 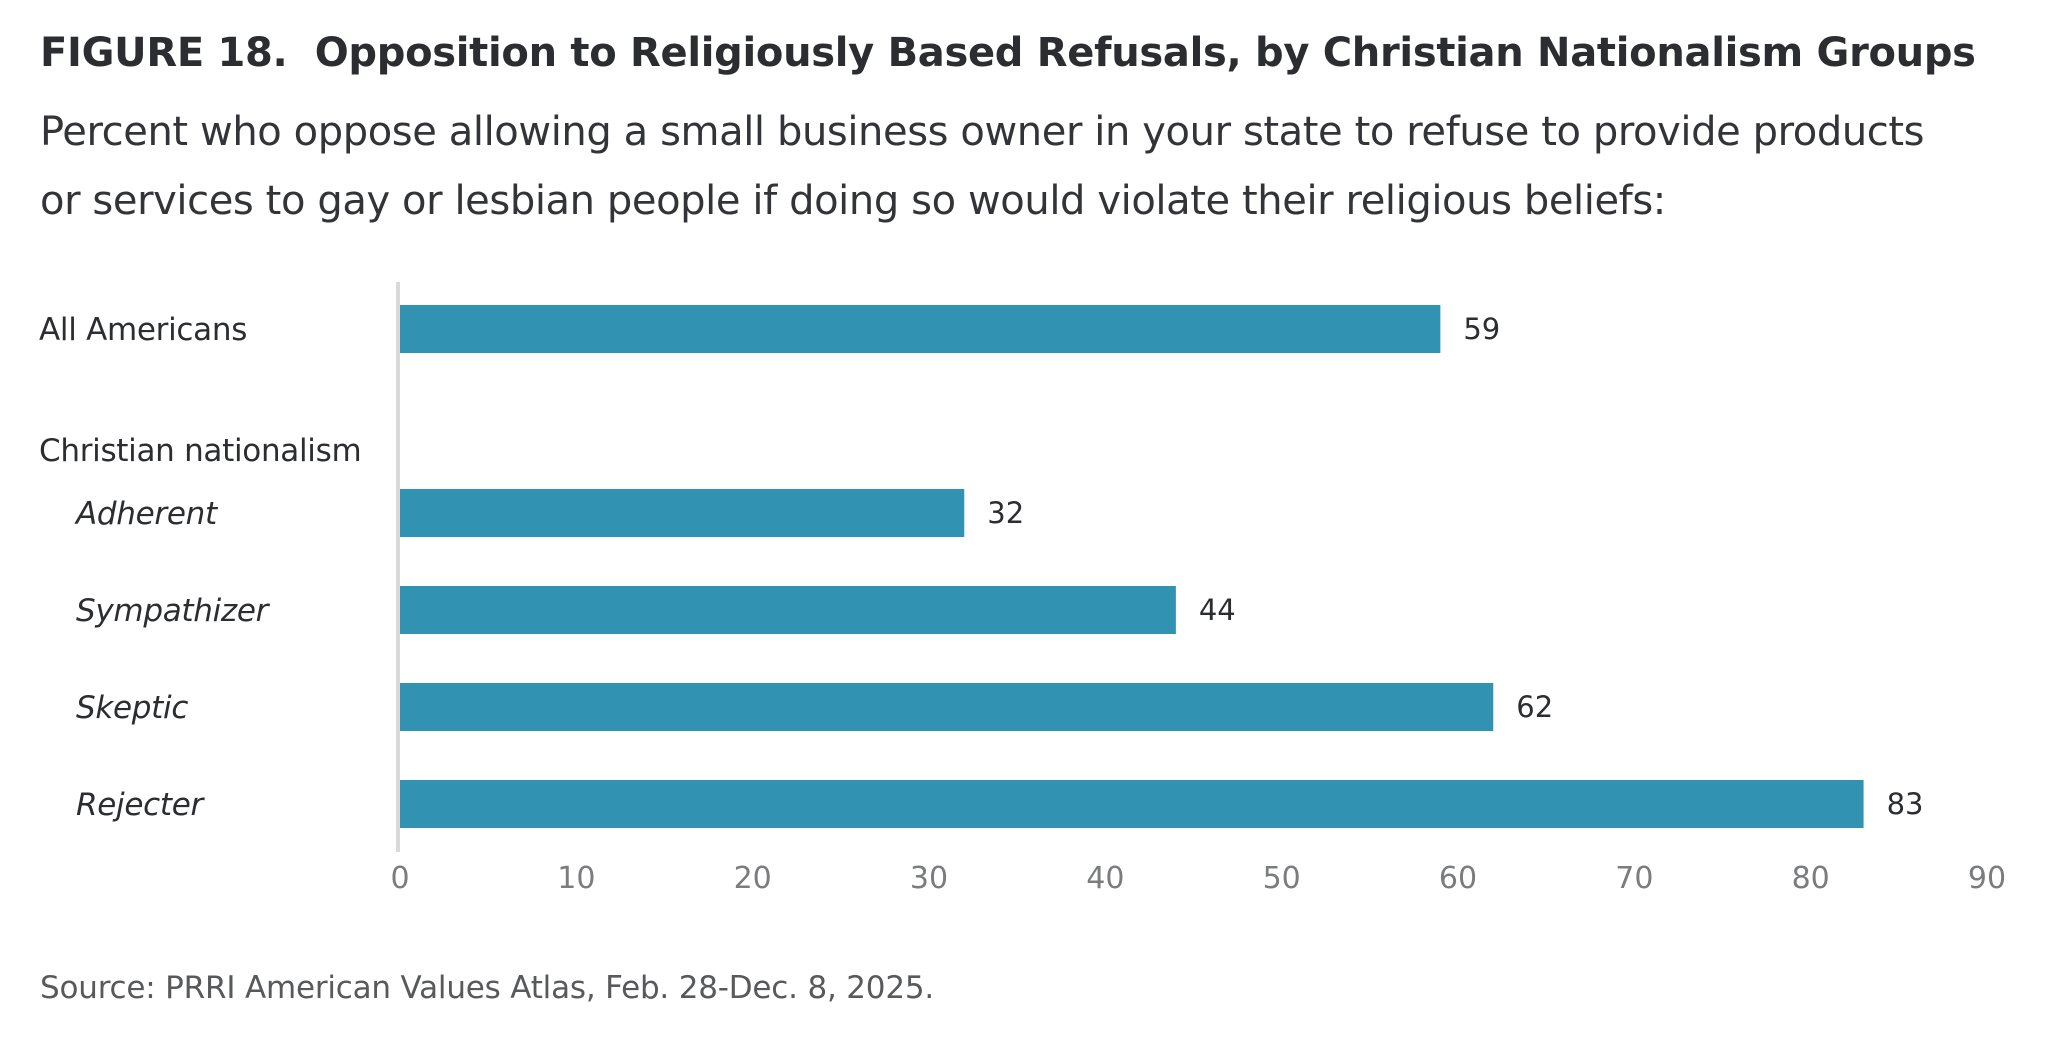 I want to click on bar-rejecter, so click(x=1132, y=804).